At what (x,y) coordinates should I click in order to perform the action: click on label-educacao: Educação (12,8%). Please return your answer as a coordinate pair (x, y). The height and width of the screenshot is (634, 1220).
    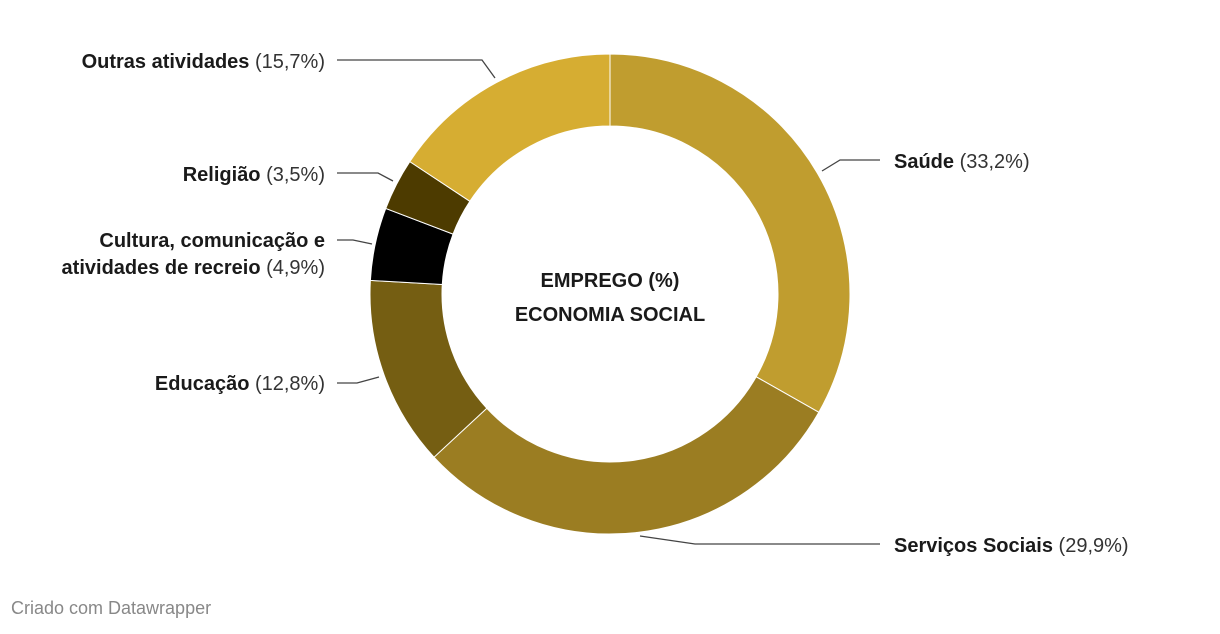
    Looking at the image, I should click on (240, 384).